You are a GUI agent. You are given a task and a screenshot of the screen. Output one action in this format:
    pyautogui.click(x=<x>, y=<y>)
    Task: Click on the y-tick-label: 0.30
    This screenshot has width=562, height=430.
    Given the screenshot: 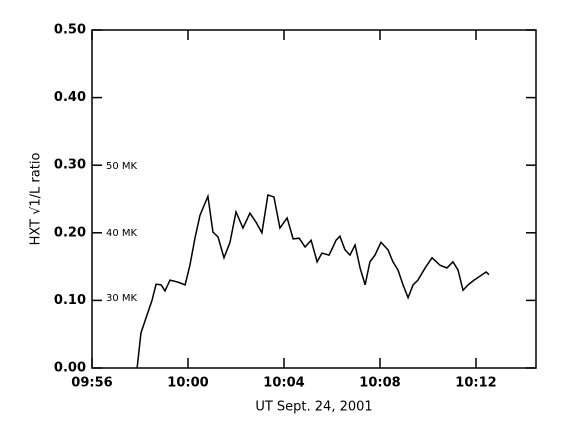 What is the action you would take?
    pyautogui.click(x=70, y=165)
    